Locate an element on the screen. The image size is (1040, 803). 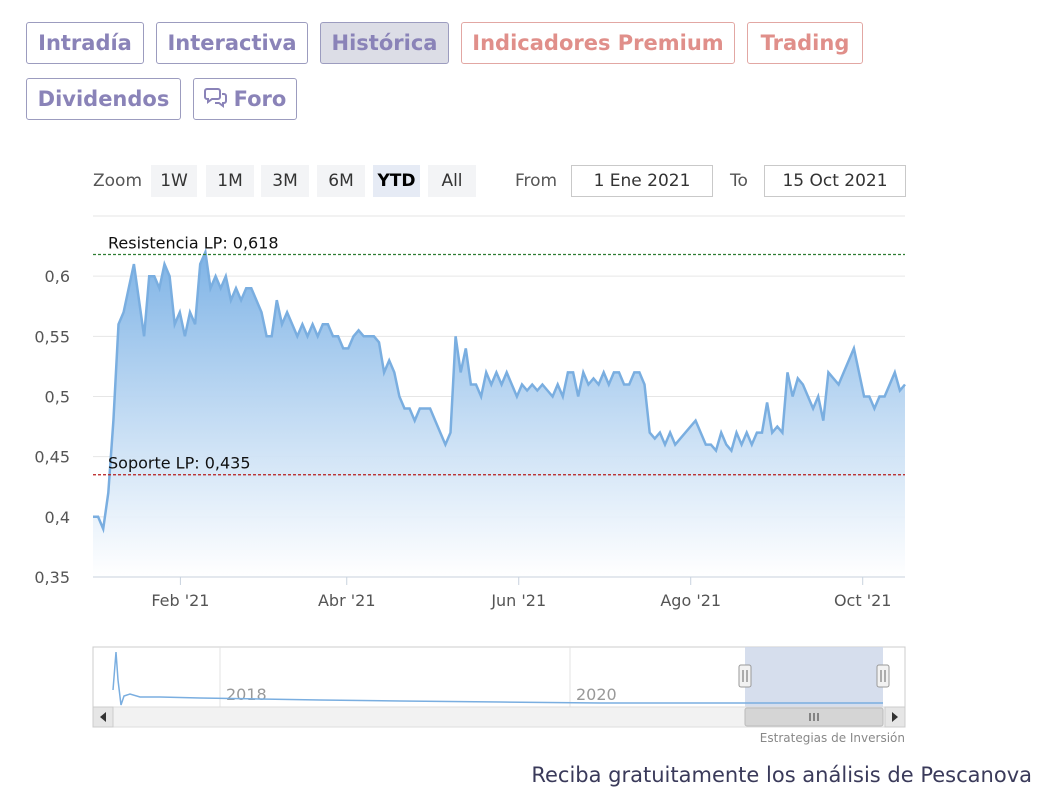
navigator-selected-range is located at coordinates (814, 677).